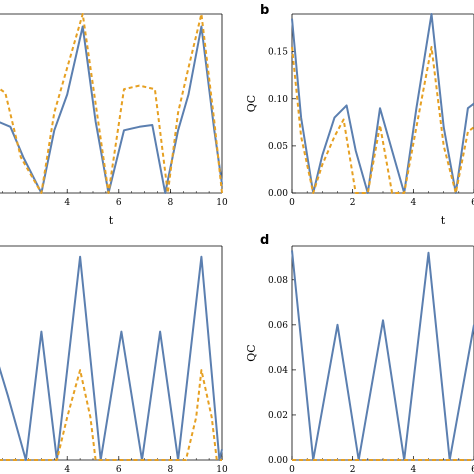 The width and height of the screenshot is (474, 474). I want to click on panel-letter: b, so click(264, 10).